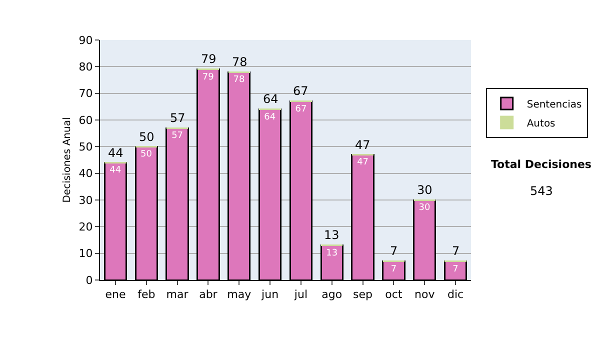  Describe the element at coordinates (239, 80) in the screenshot. I see `data-label: 78` at that location.